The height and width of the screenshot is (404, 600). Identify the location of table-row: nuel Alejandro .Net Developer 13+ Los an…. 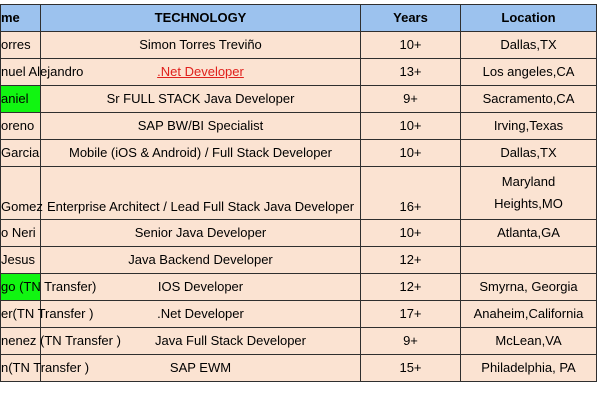
(298, 72).